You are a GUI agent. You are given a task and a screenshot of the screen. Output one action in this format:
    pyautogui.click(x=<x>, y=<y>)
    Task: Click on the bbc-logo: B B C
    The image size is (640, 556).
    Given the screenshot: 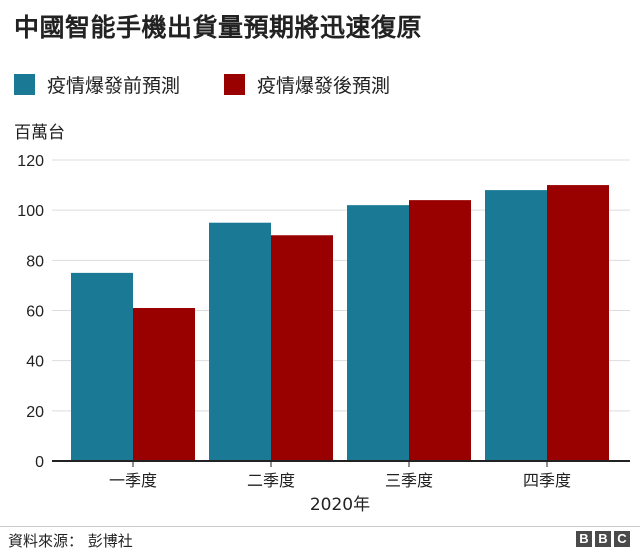 What is the action you would take?
    pyautogui.click(x=601, y=539)
    